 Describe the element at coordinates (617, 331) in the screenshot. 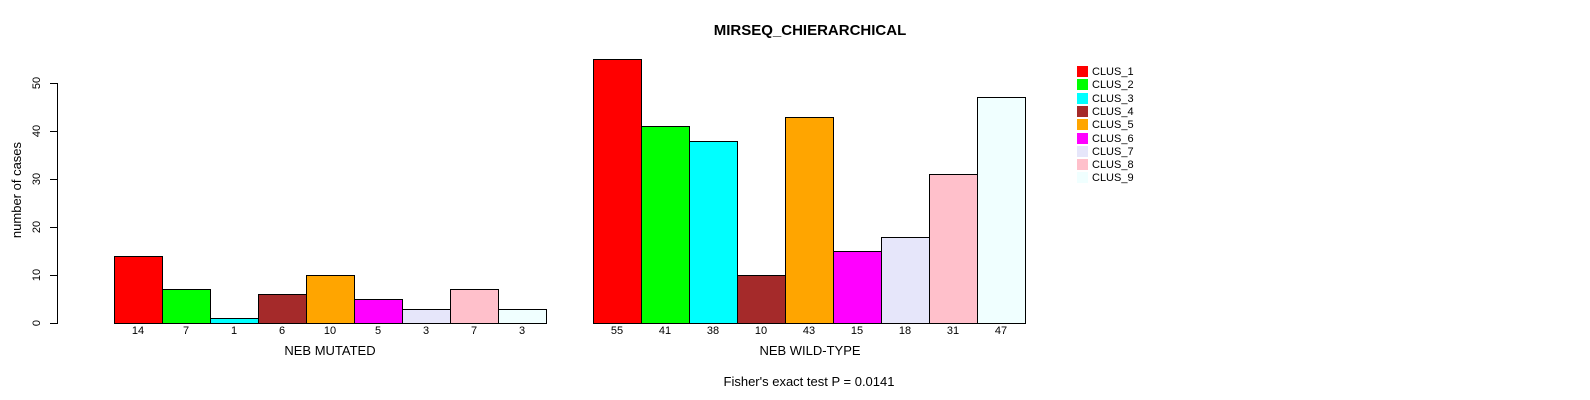

I see `bar-value-label: 55` at that location.